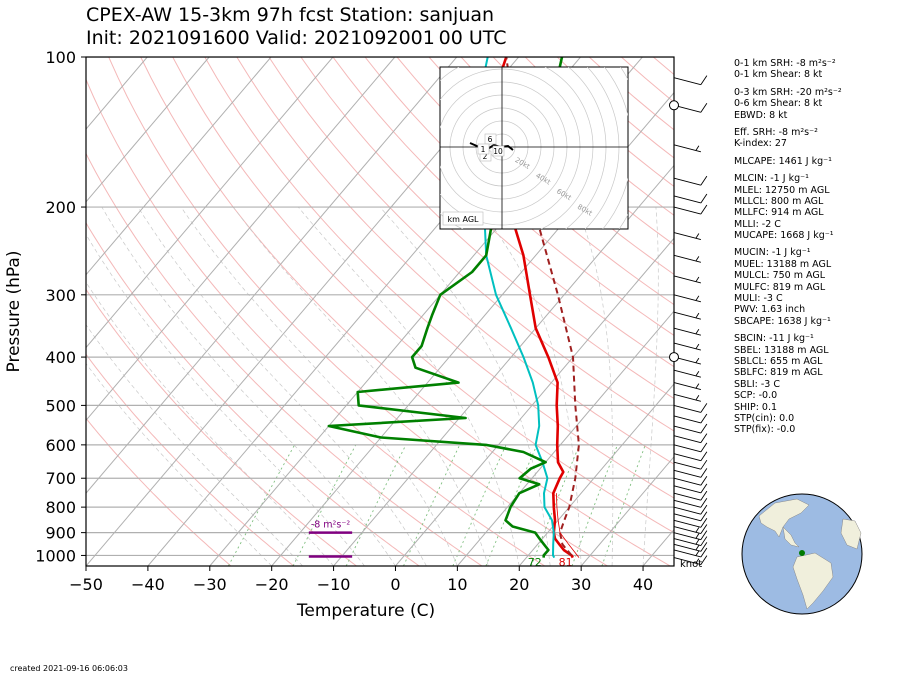 The width and height of the screenshot is (906, 675). What do you see at coordinates (757, 384) in the screenshot?
I see `index-line: SBLI: -3 C` at bounding box center [757, 384].